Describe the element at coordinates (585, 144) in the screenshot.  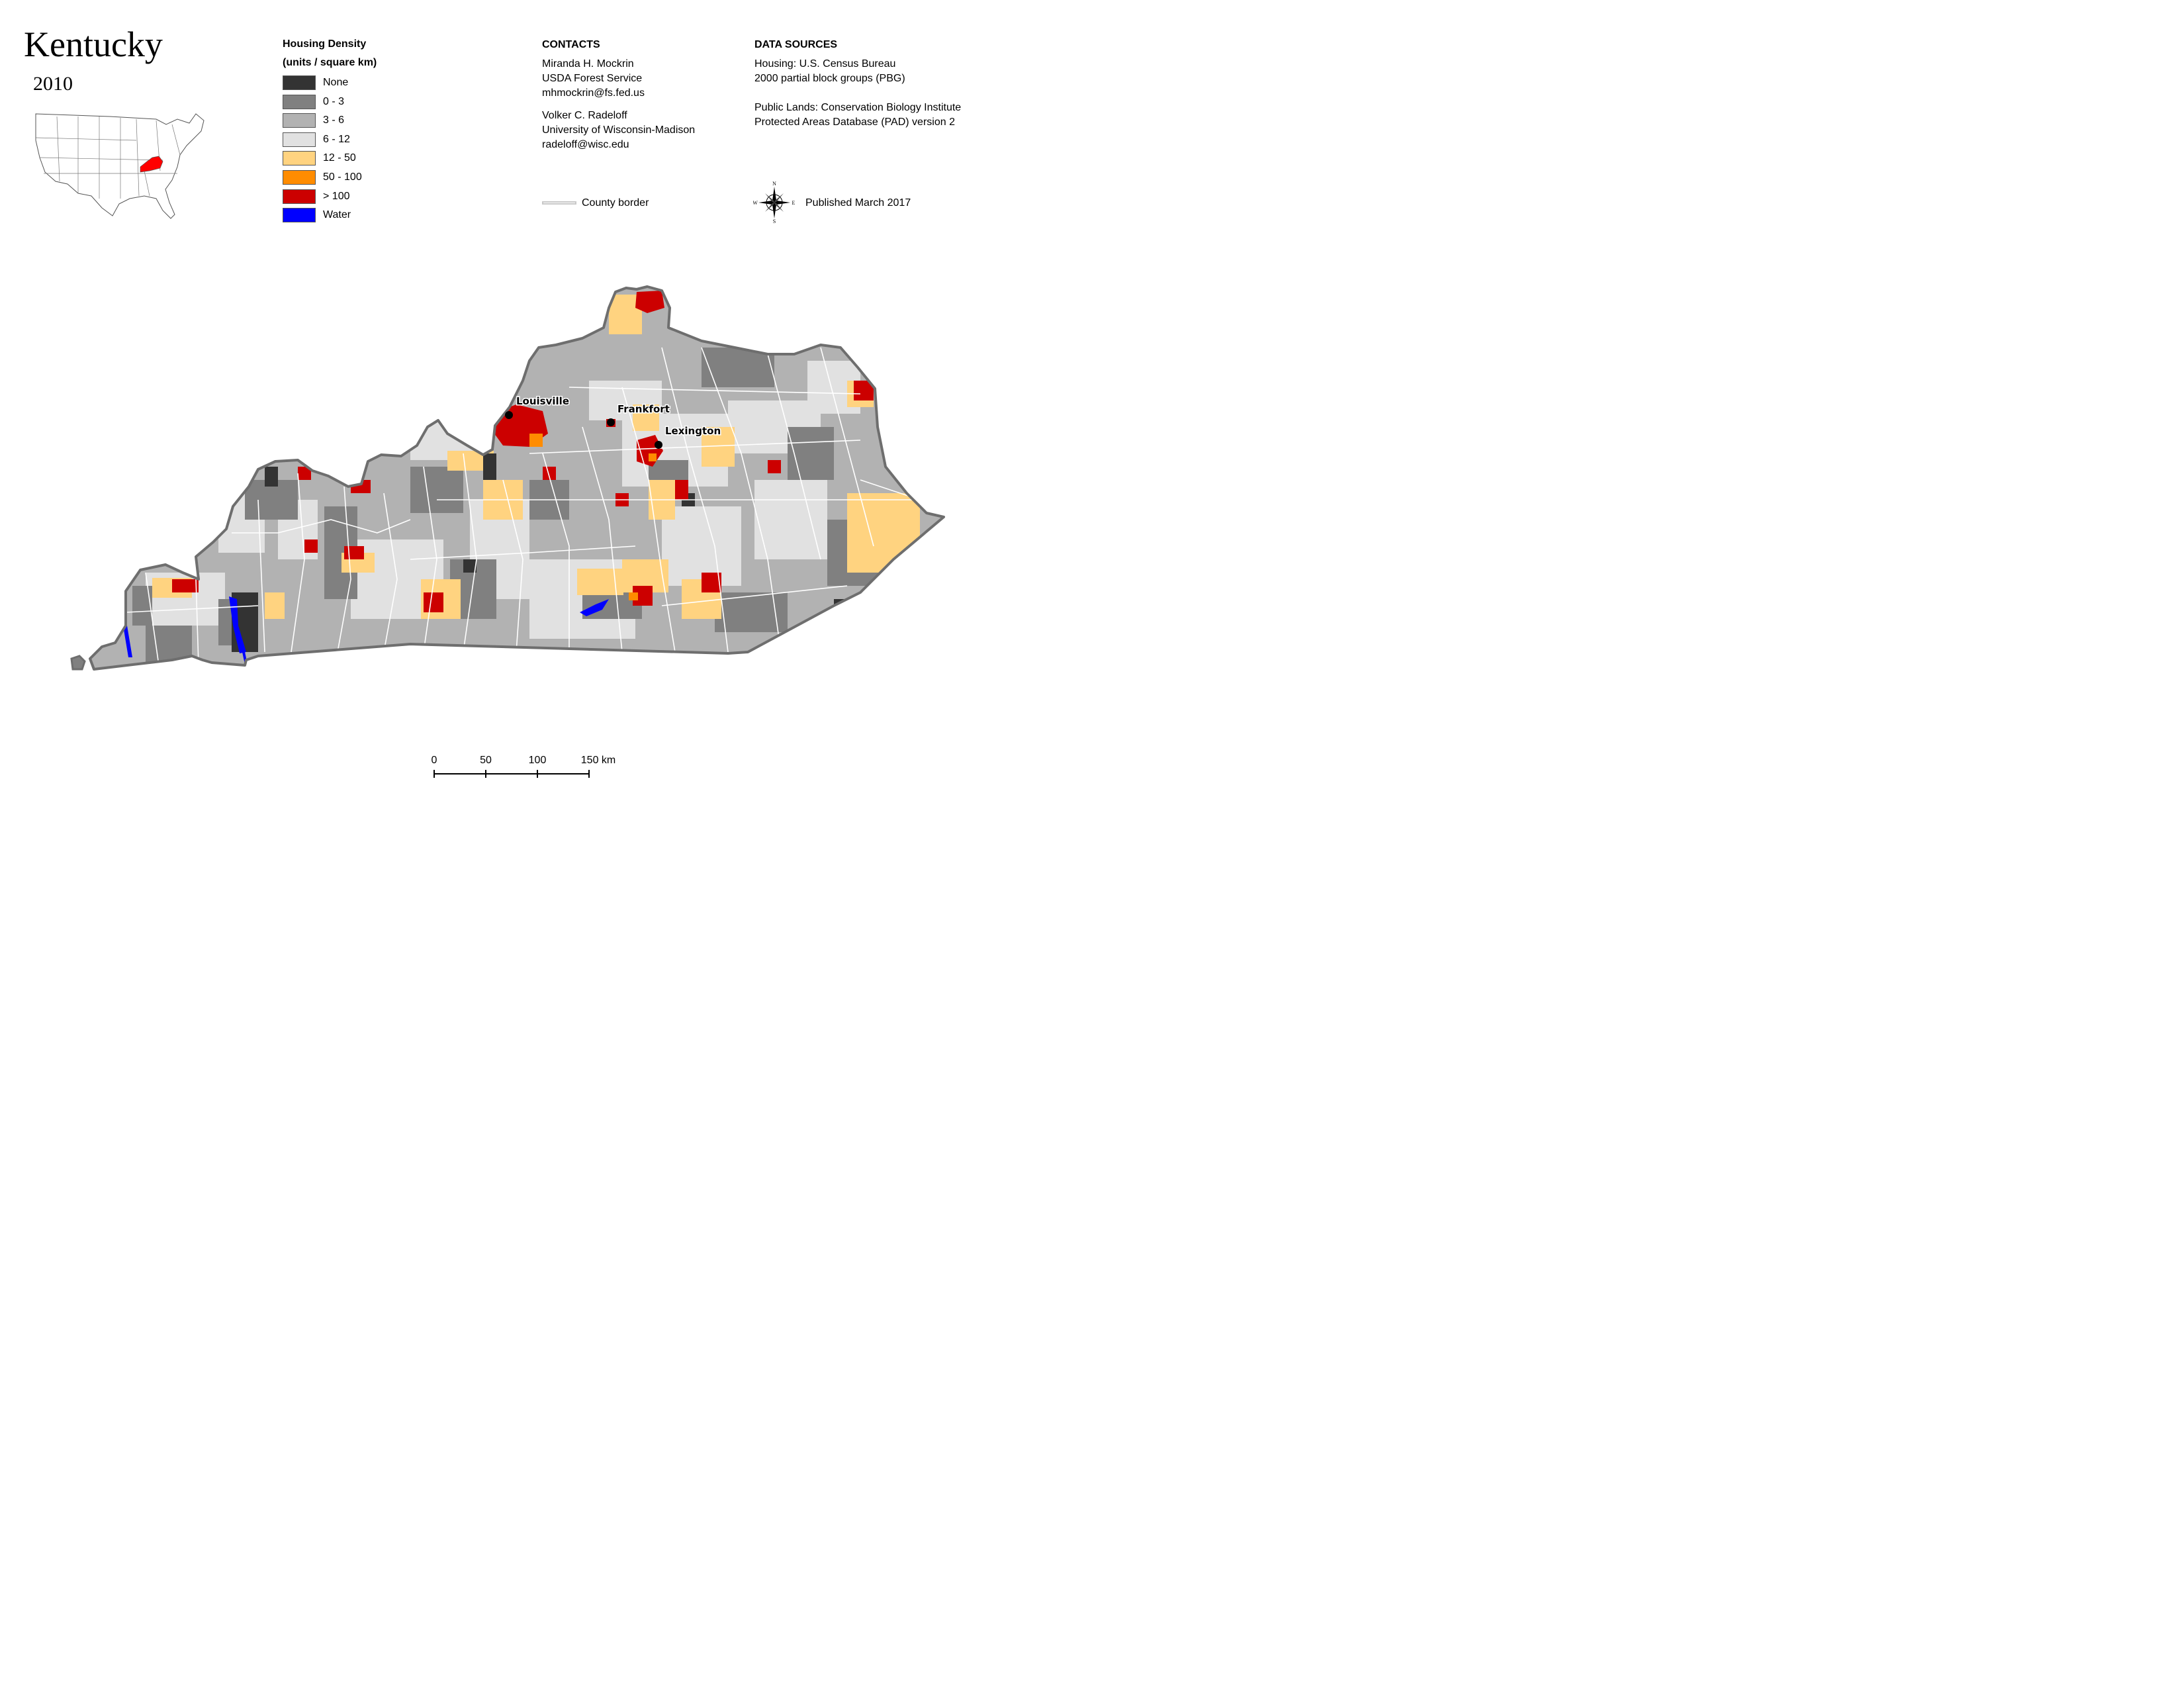
I see `contact-email: radeloff@wisc.edu` at that location.